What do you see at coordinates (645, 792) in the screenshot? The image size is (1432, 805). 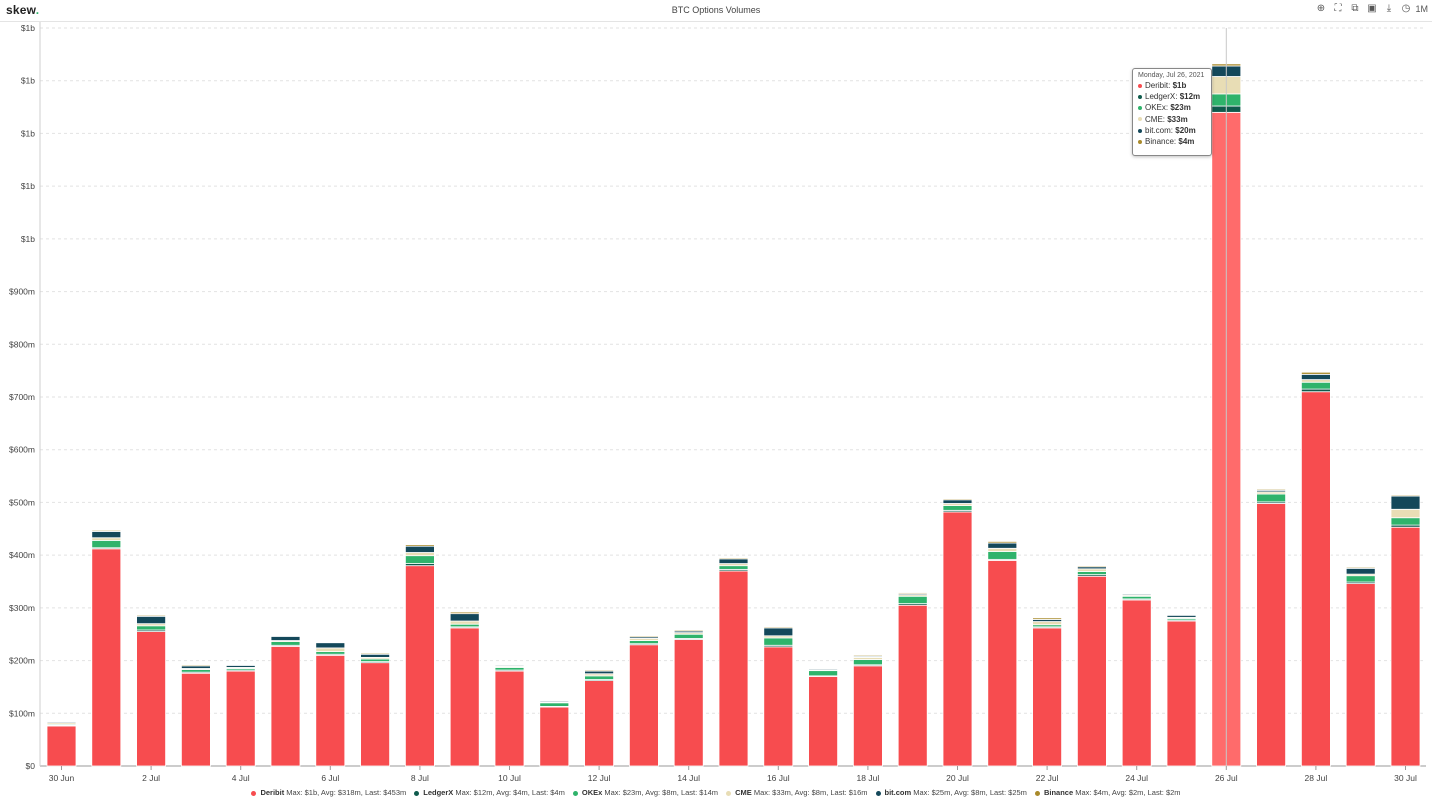 I see `legend-item: OKEx Max: $23m, Avg: $8m, Last: $14m` at bounding box center [645, 792].